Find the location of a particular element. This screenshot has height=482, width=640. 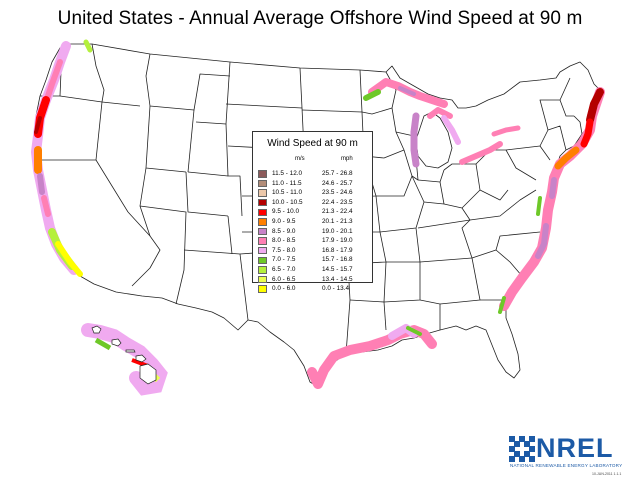

legend-unit-ms: m/s is located at coordinates (300, 159).